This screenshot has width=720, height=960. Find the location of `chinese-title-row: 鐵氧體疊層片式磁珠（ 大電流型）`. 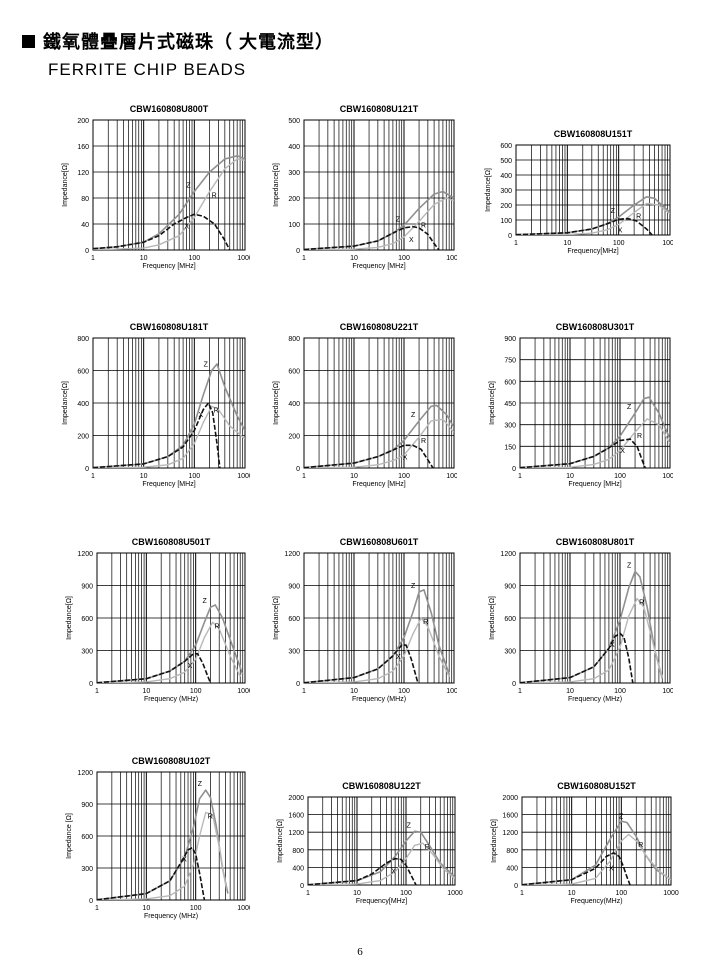

chinese-title-row: 鐵氧體疊層片式磁珠（ 大電流型） is located at coordinates (178, 41).